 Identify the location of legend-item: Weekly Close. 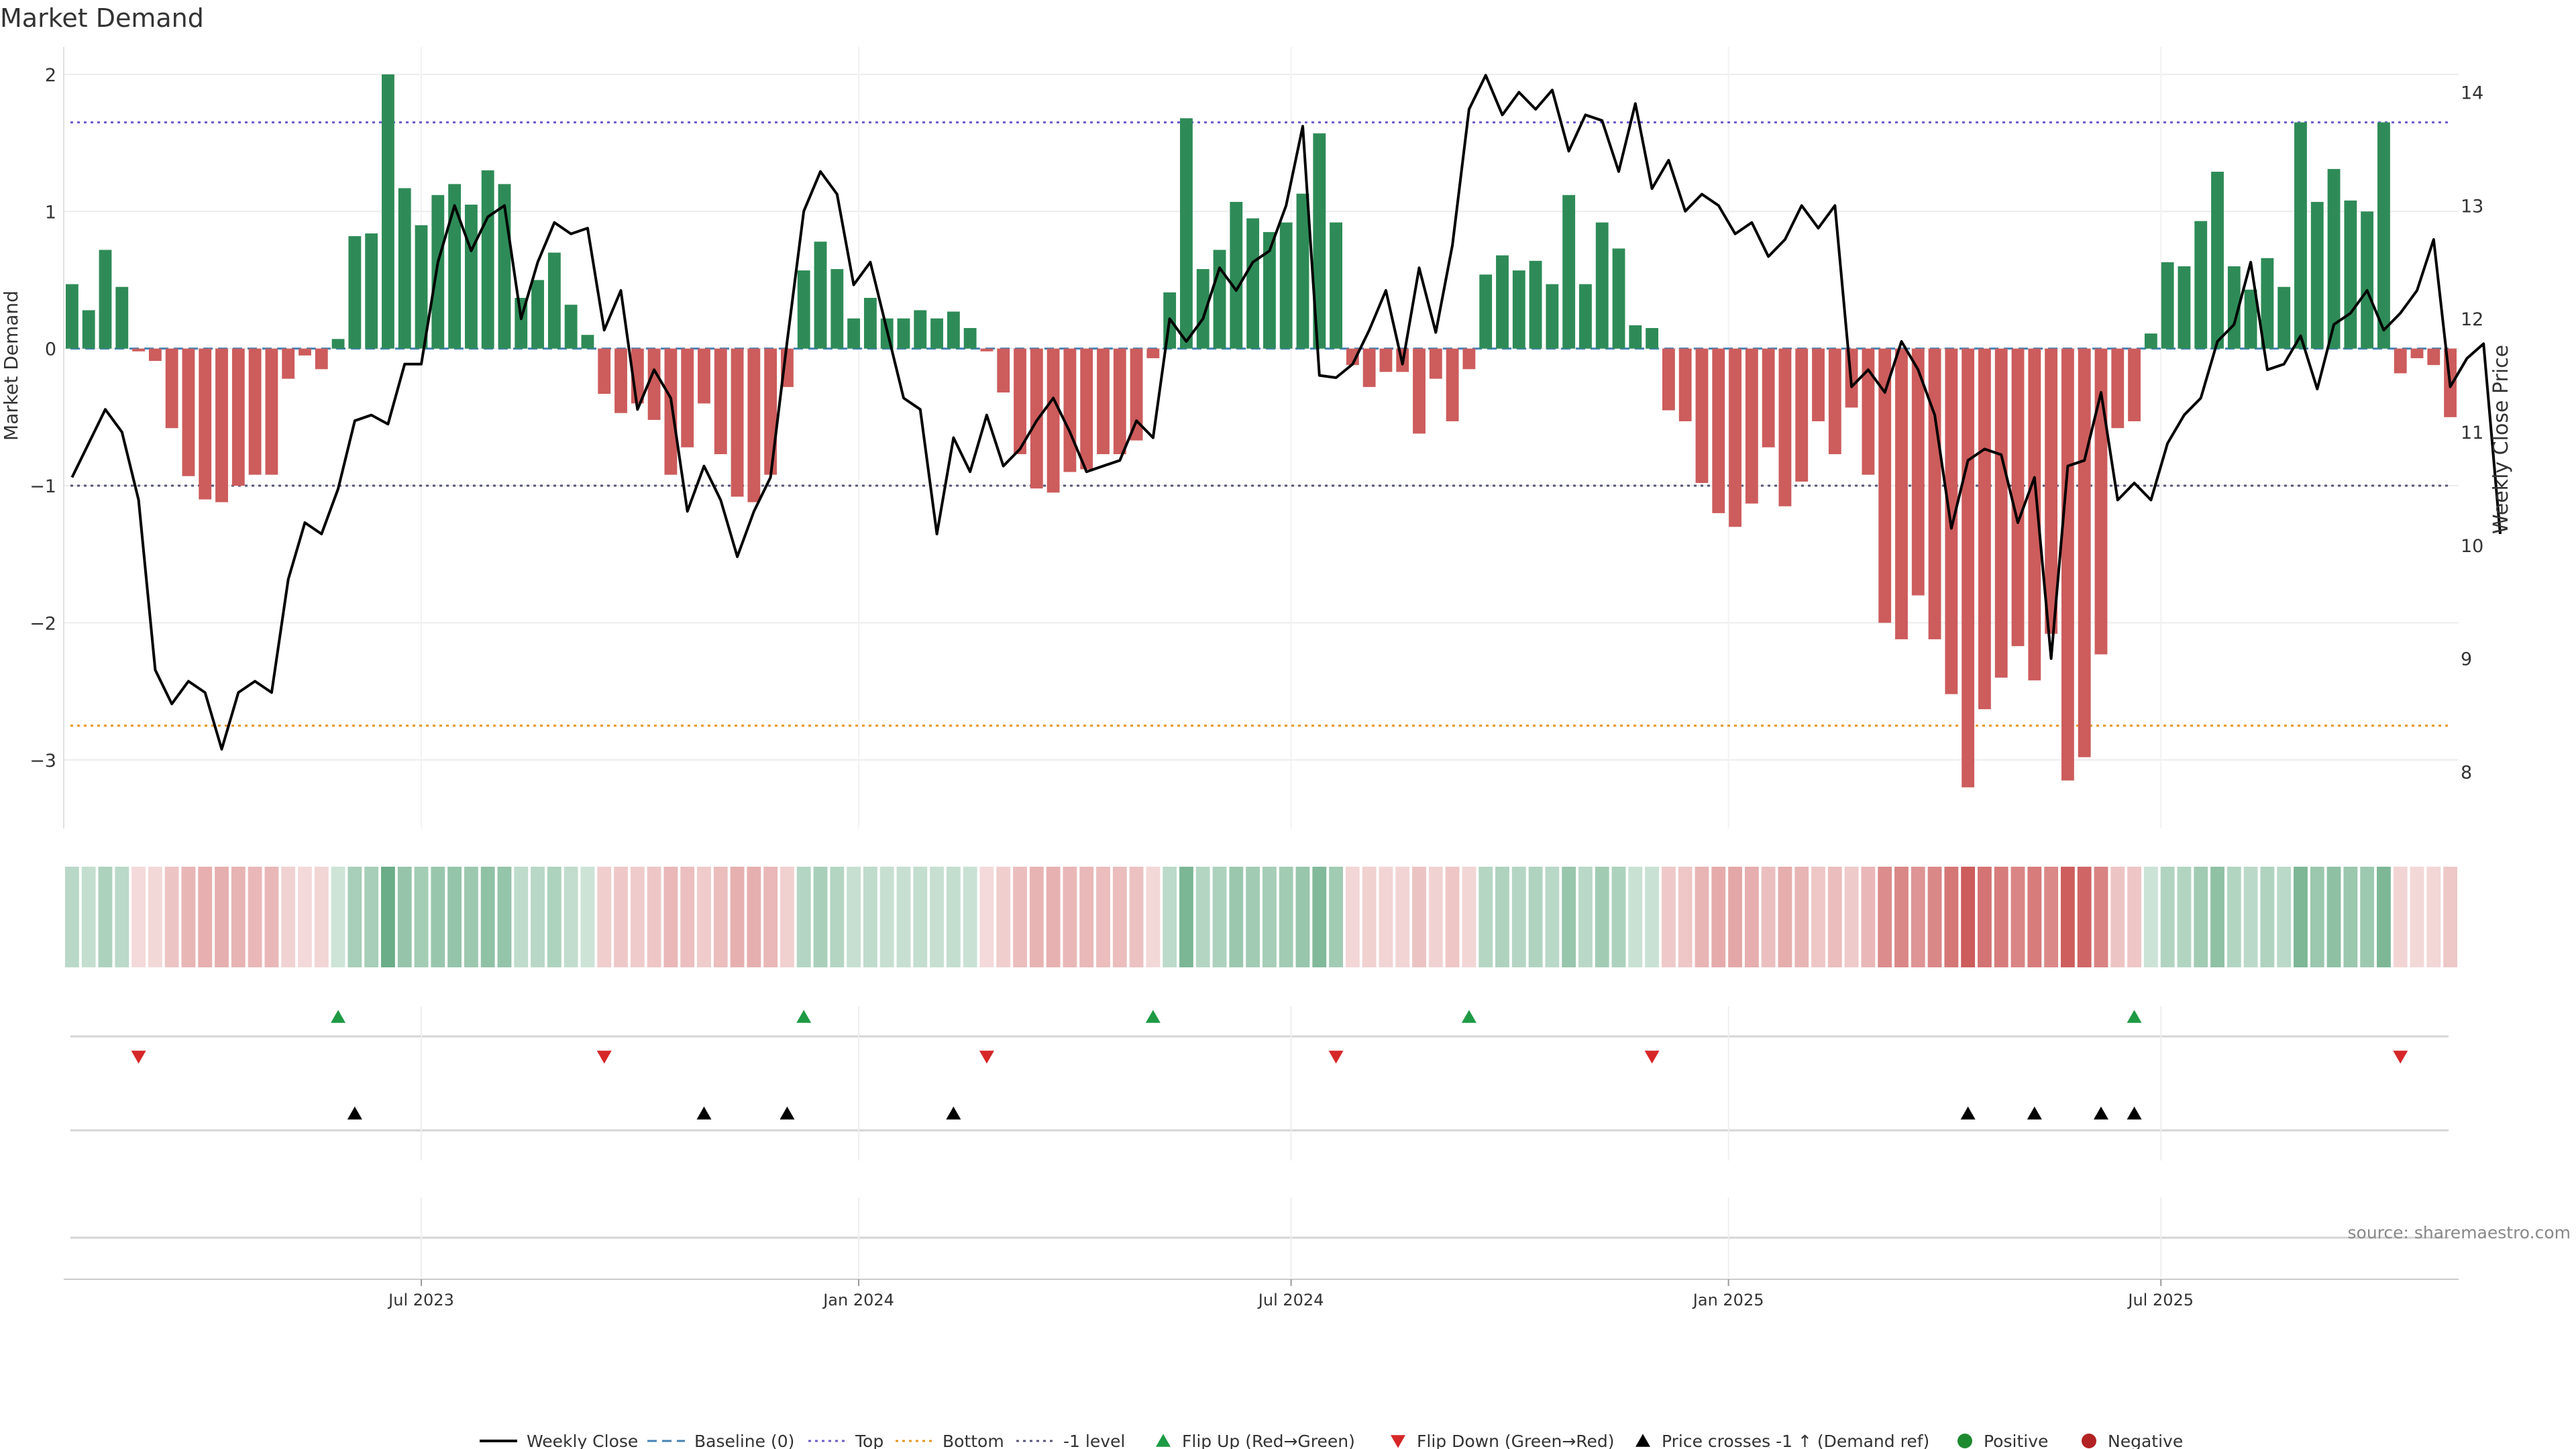
(559, 1440).